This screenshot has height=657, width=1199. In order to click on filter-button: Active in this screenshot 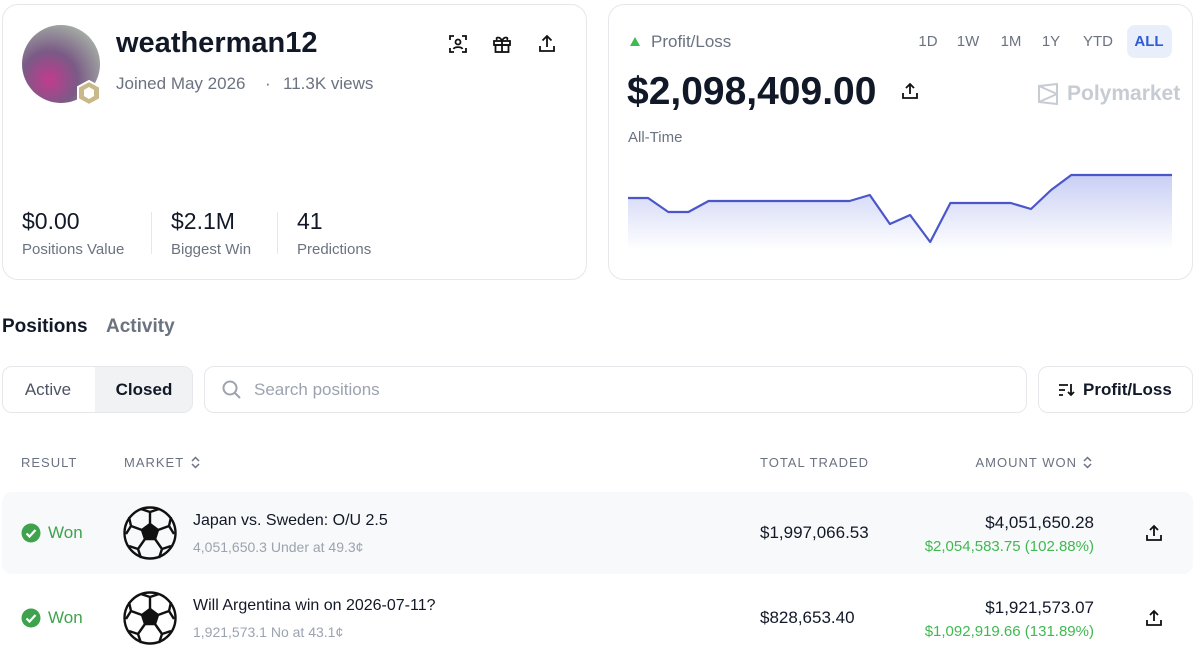, I will do `click(48, 389)`.